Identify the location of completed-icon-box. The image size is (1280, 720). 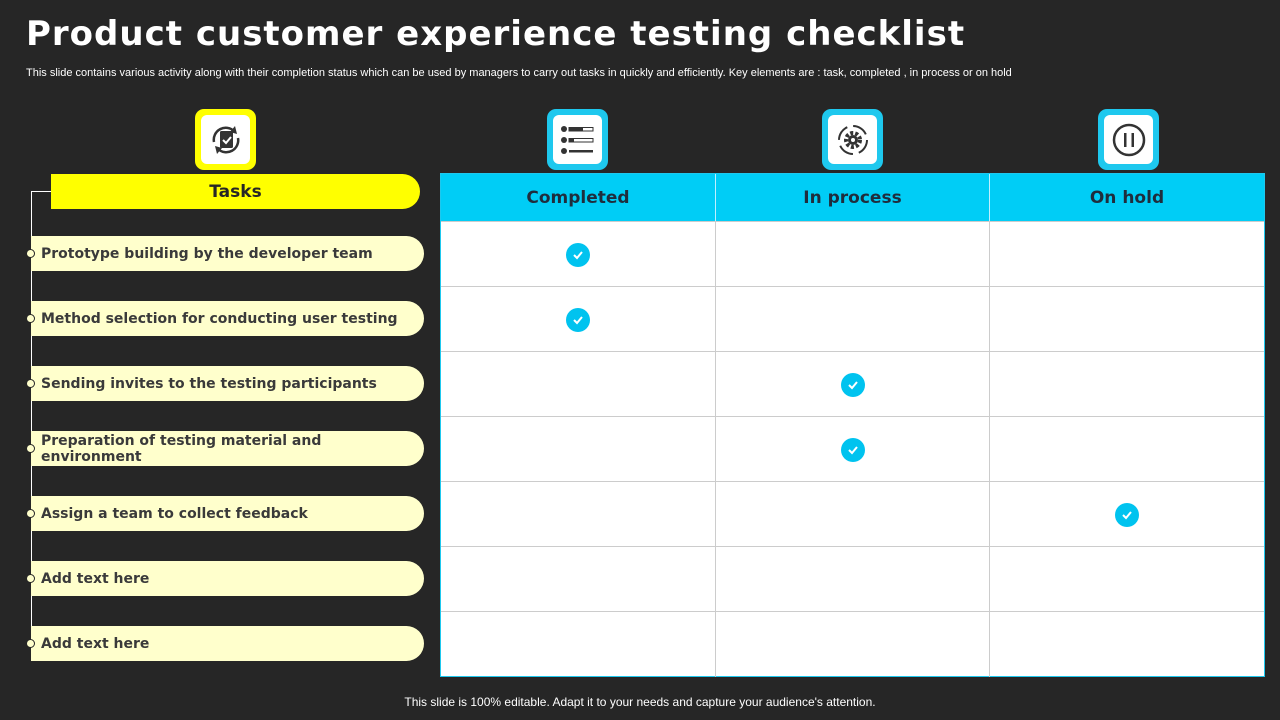
(577, 139).